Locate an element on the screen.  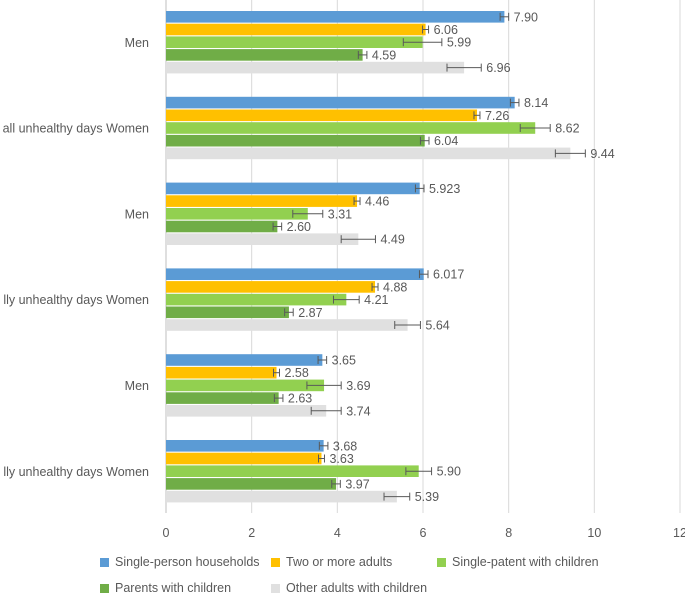
data-label: 7.26 is located at coordinates (497, 116).